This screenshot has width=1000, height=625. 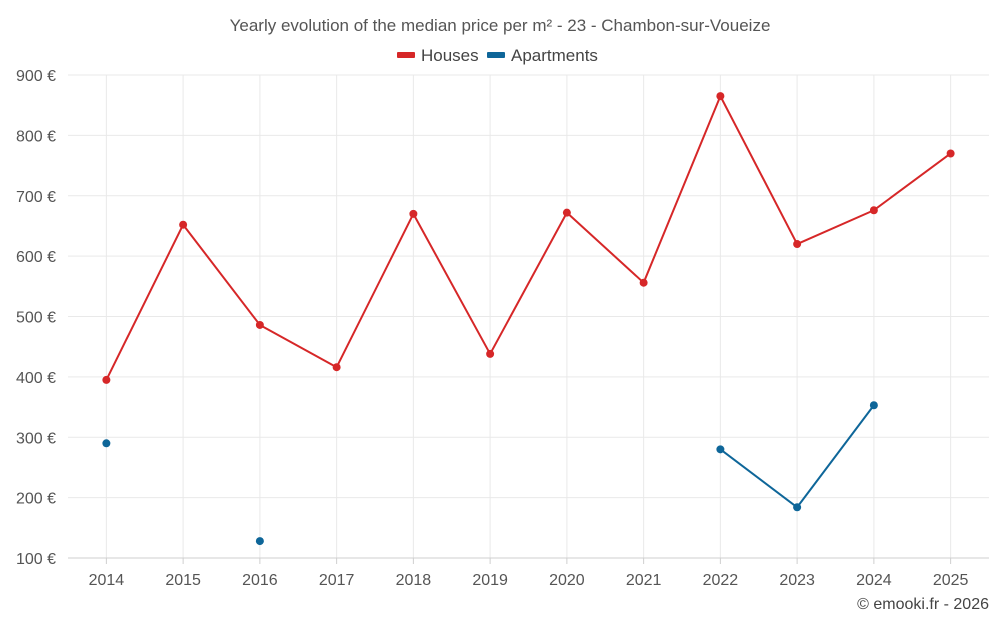 What do you see at coordinates (107, 580) in the screenshot?
I see `x-tick-label: 2014` at bounding box center [107, 580].